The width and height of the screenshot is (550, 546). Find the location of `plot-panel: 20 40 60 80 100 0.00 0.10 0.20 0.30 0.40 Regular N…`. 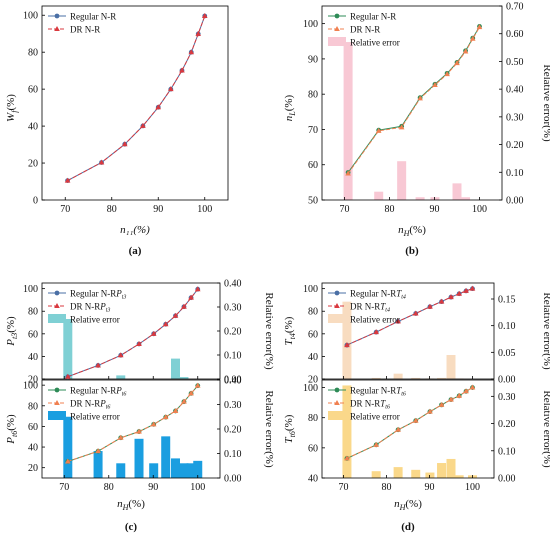

plot-panel: 20 40 60 80 100 0.00 0.10 0.20 0.30 0.40 Regular N… is located at coordinates (132, 332).